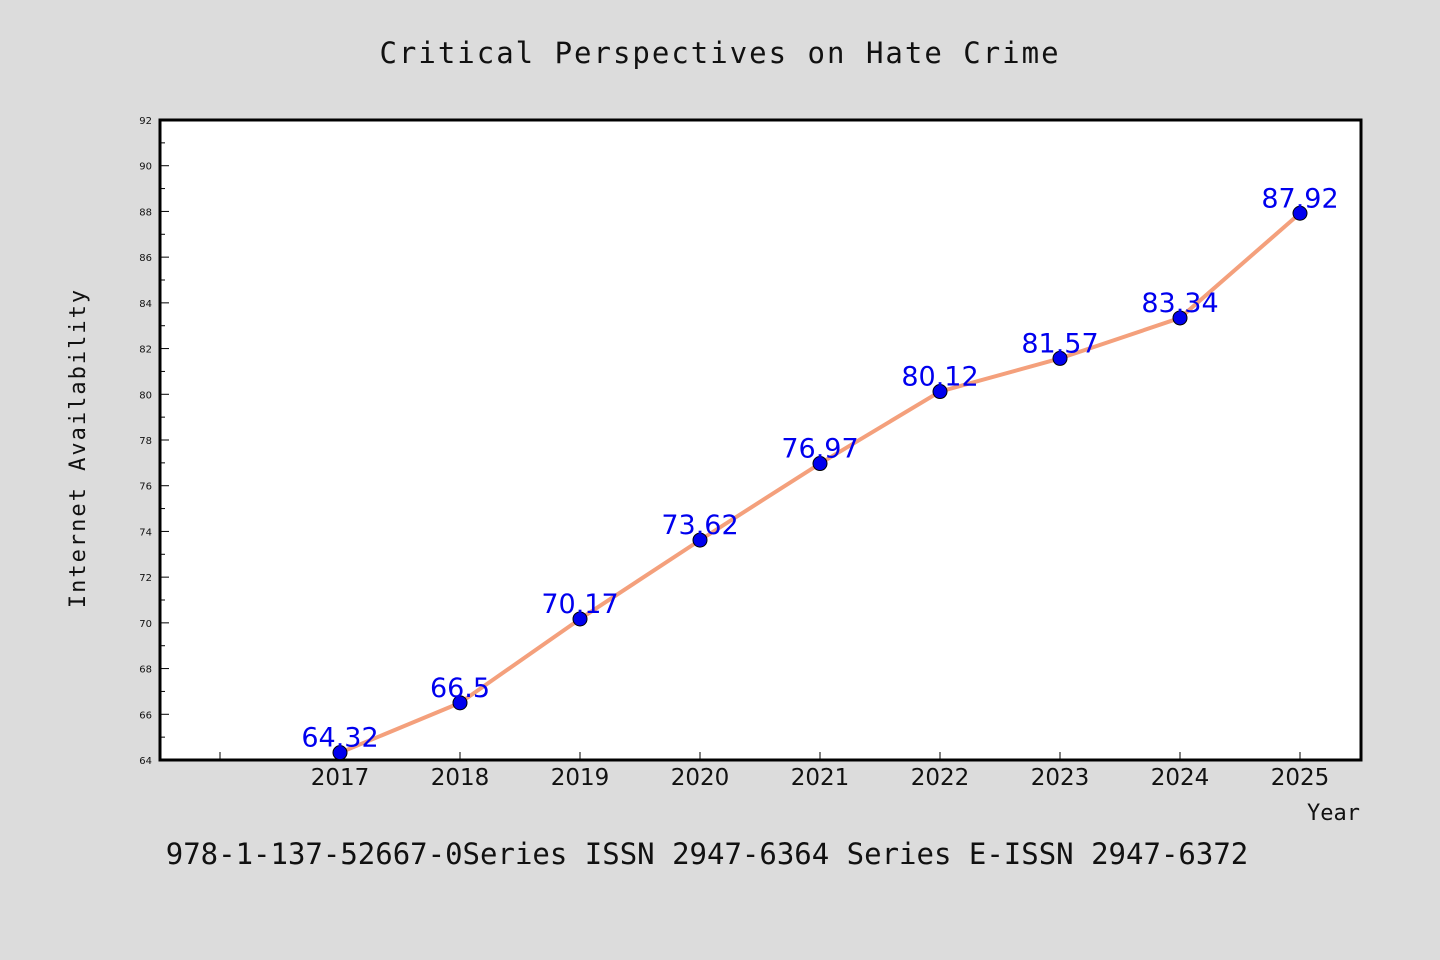 Image resolution: width=1440 pixels, height=960 pixels. What do you see at coordinates (145, 487) in the screenshot?
I see `y-tick-label: 76` at bounding box center [145, 487].